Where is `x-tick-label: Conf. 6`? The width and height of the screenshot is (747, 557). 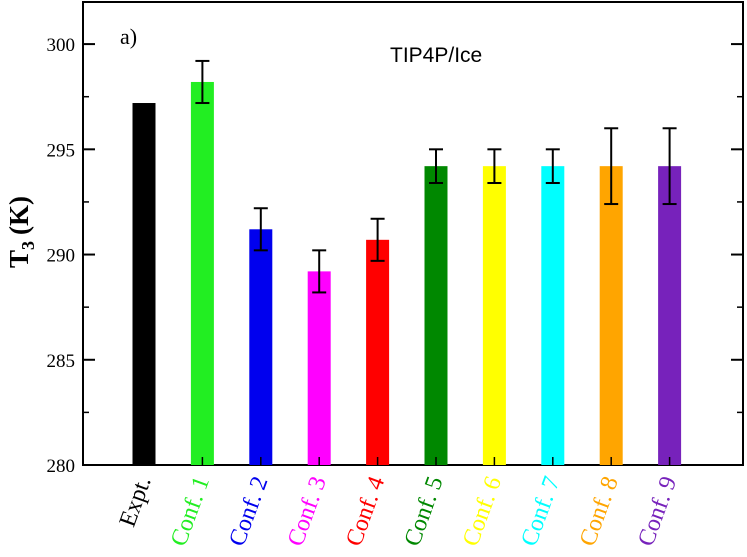 x-tick-label: Conf. 6 is located at coordinates (482, 511).